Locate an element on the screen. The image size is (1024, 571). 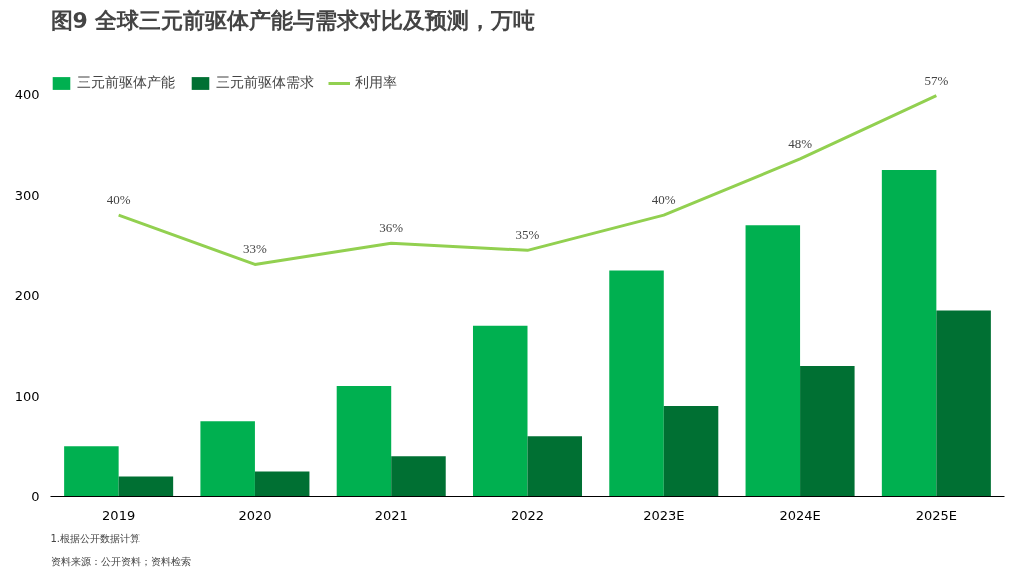
chart-title: 图9 全球三元前驱体产能与需求对比及预测，万吨 is located at coordinates (293, 20).